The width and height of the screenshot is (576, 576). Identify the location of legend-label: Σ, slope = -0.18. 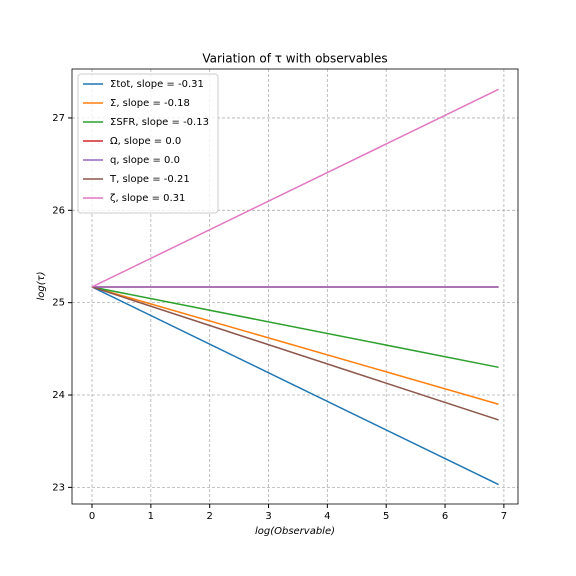
(150, 103).